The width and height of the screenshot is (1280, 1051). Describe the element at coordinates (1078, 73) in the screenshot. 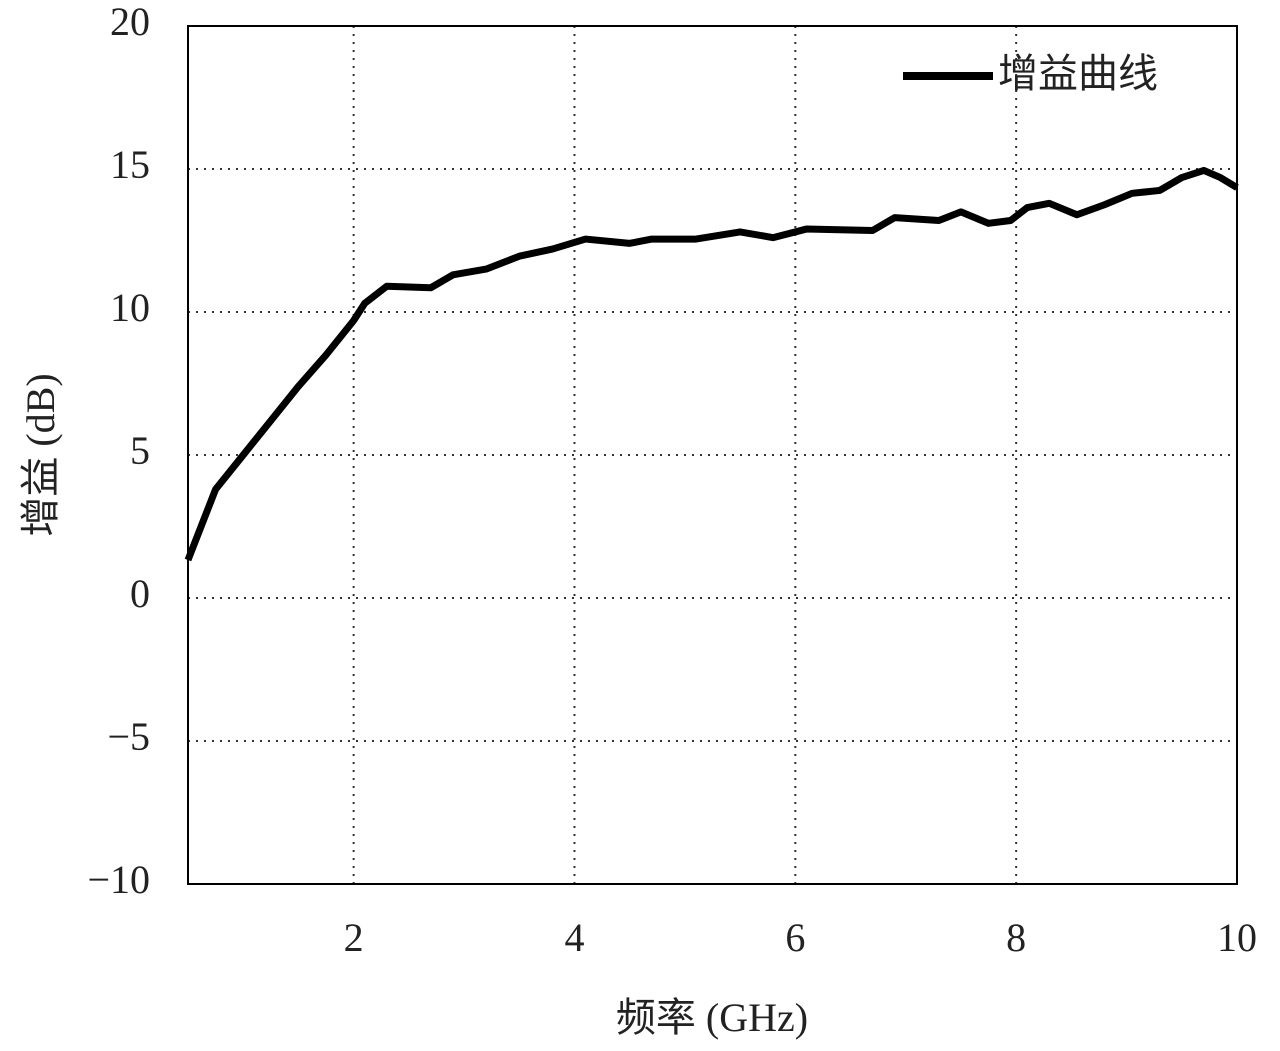

I see `legend-label: 增益曲线` at that location.